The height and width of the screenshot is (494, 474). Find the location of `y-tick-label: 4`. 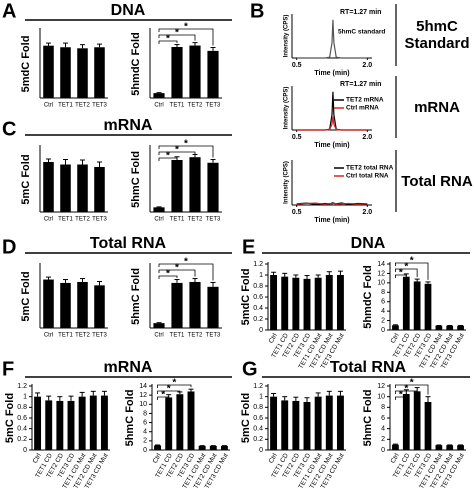

y-tick-label: 4 is located at coordinates (145, 432).